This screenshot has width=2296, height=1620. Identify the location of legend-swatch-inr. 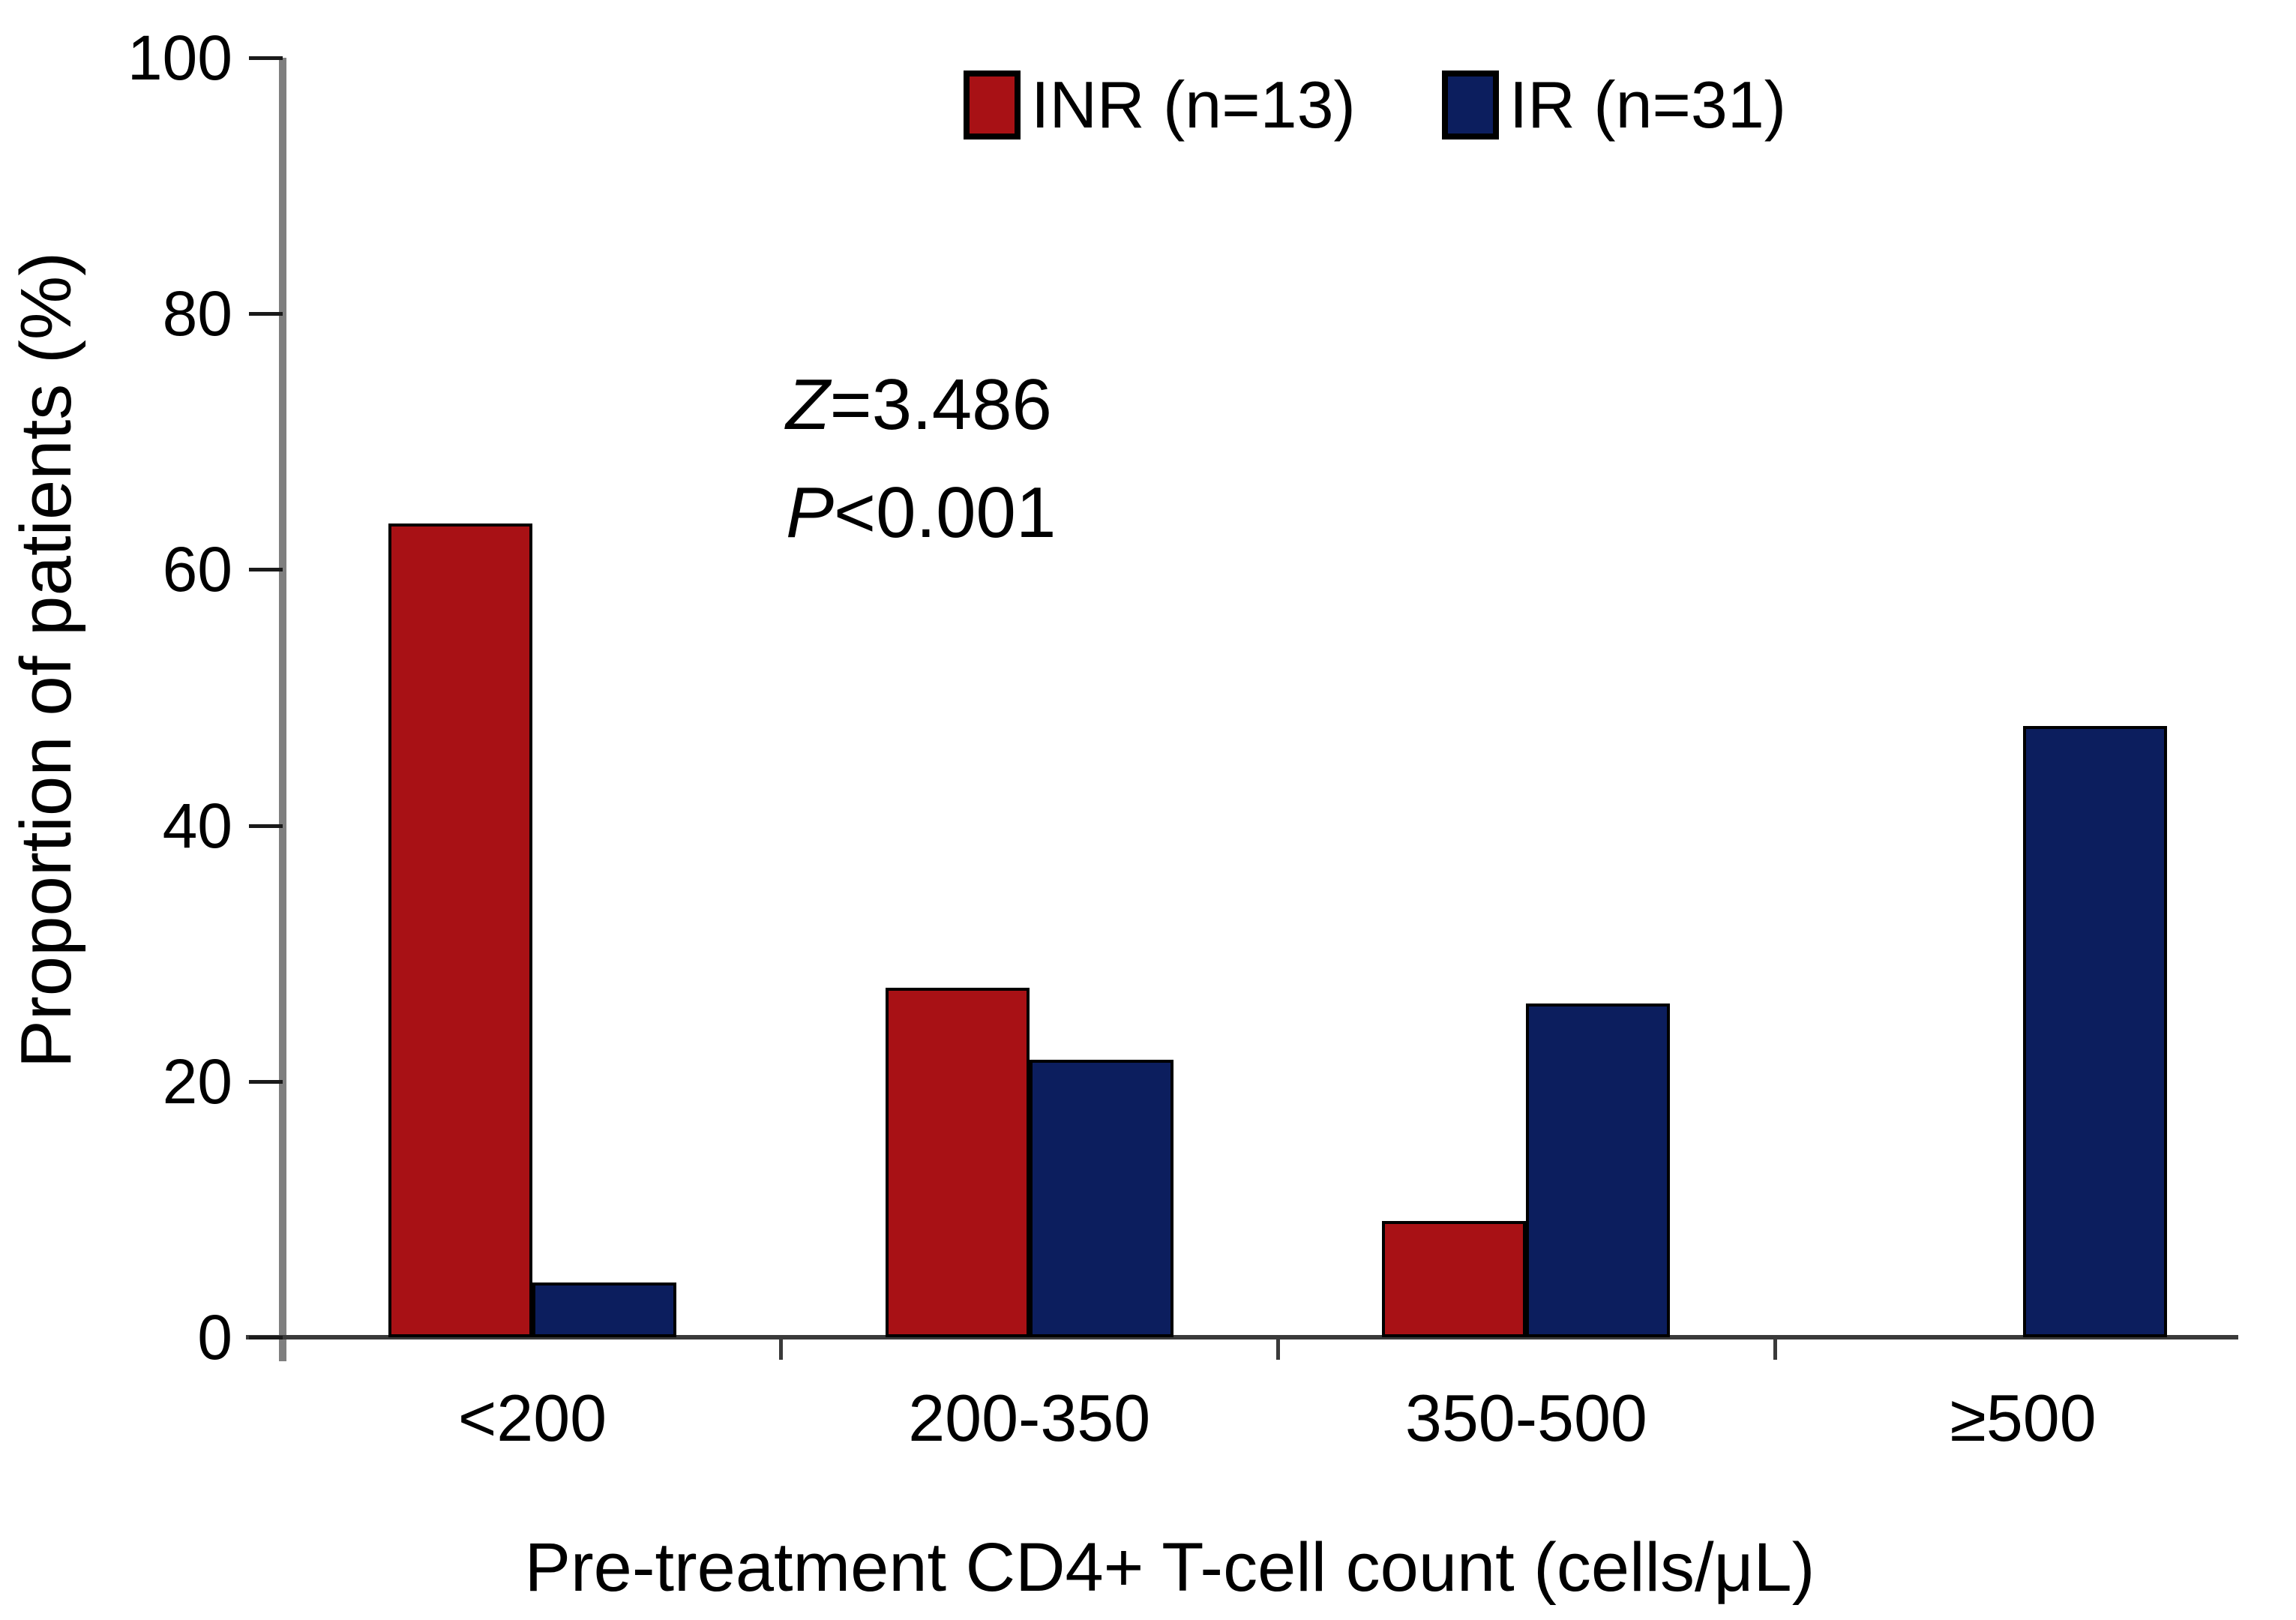
(992, 105).